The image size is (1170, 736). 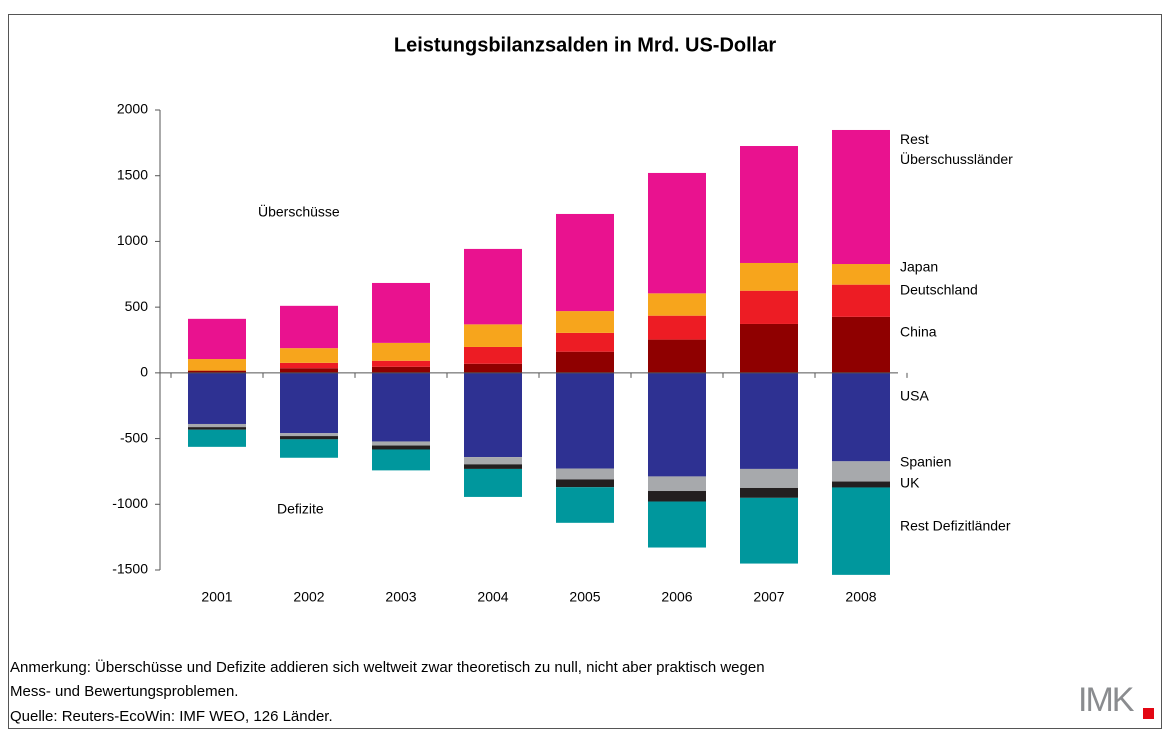 I want to click on legend-label: Rest Defizitländer, so click(x=955, y=526).